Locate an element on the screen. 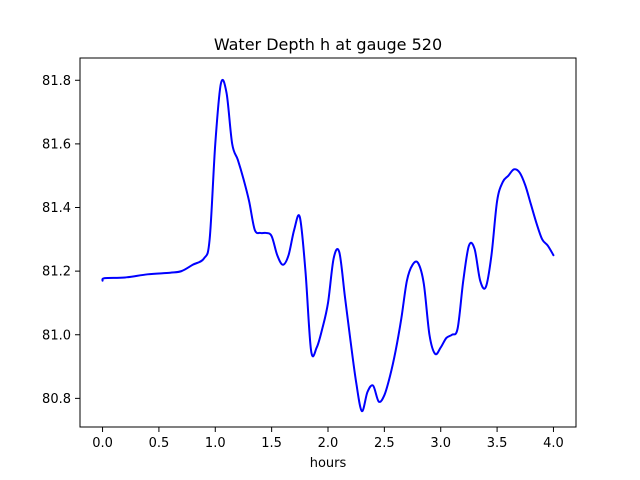 The width and height of the screenshot is (640, 480). x-tick-label: 4.0 is located at coordinates (553, 443).